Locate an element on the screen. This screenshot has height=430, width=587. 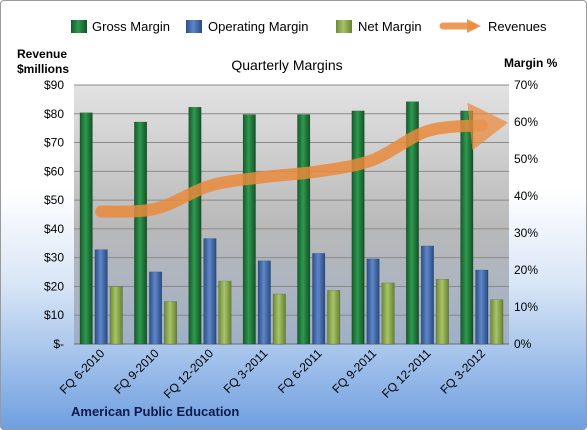
right-tick-label: 50% is located at coordinates (526, 159).